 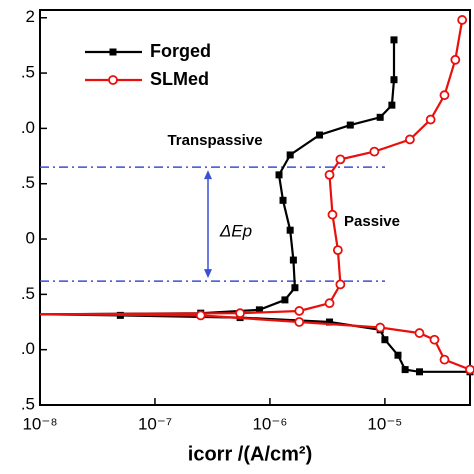 I want to click on x-tick-label: 10⁻⁶, so click(x=269, y=423).